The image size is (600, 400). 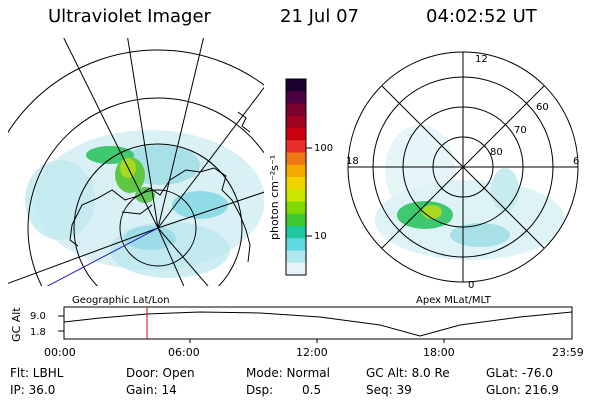 I want to click on date-label: 21 Jul 07, so click(x=319, y=16).